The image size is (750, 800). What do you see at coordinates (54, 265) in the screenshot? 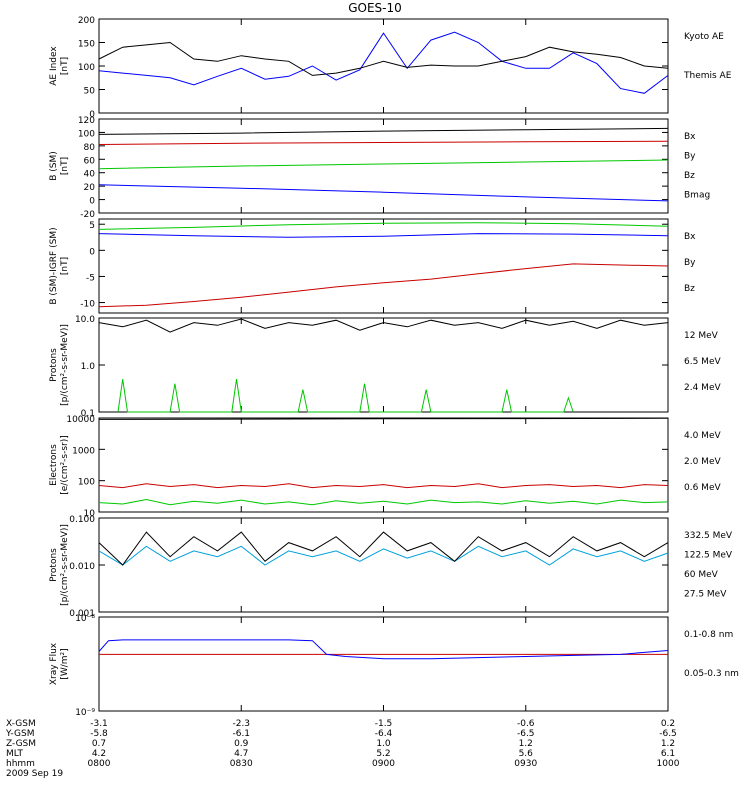
I see `y-axis-label: B (SM)-IGRF (SM)` at bounding box center [54, 265].